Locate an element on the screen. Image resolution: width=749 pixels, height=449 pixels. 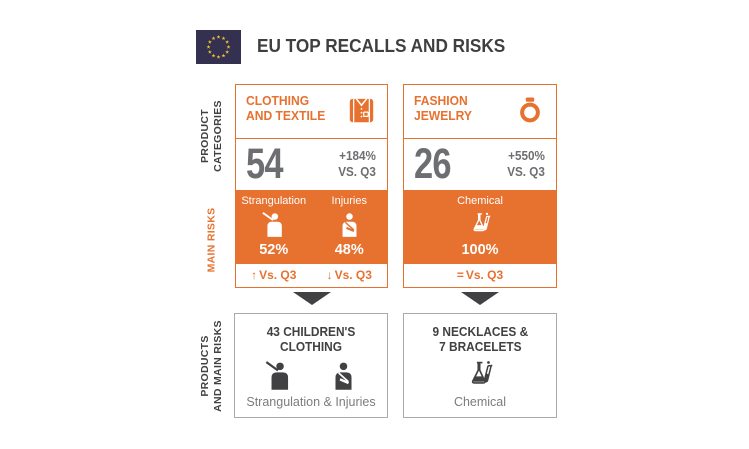
change-vs-q3: +550% VS. Q3 is located at coordinates (526, 163).